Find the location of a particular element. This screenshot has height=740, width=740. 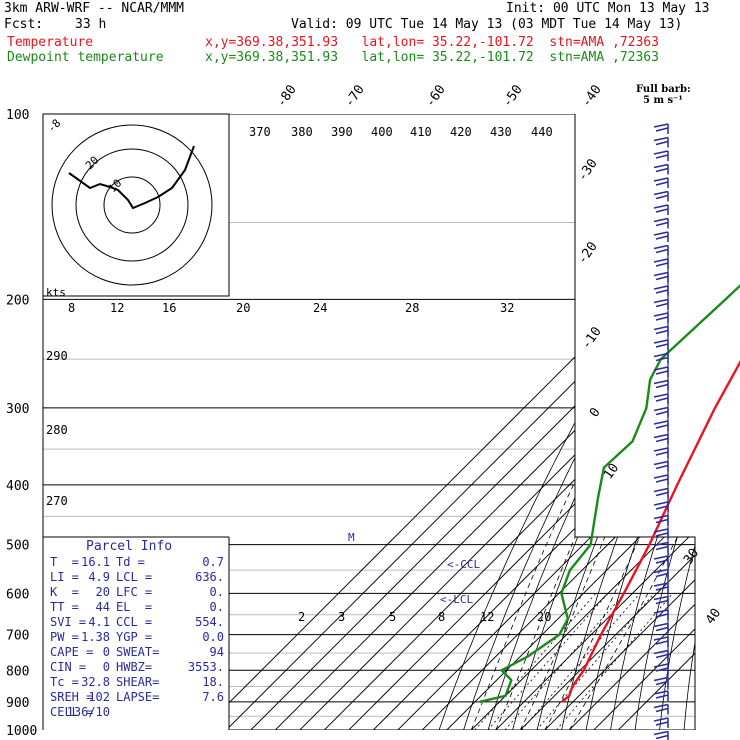

theta-label: 410 is located at coordinates (421, 132).